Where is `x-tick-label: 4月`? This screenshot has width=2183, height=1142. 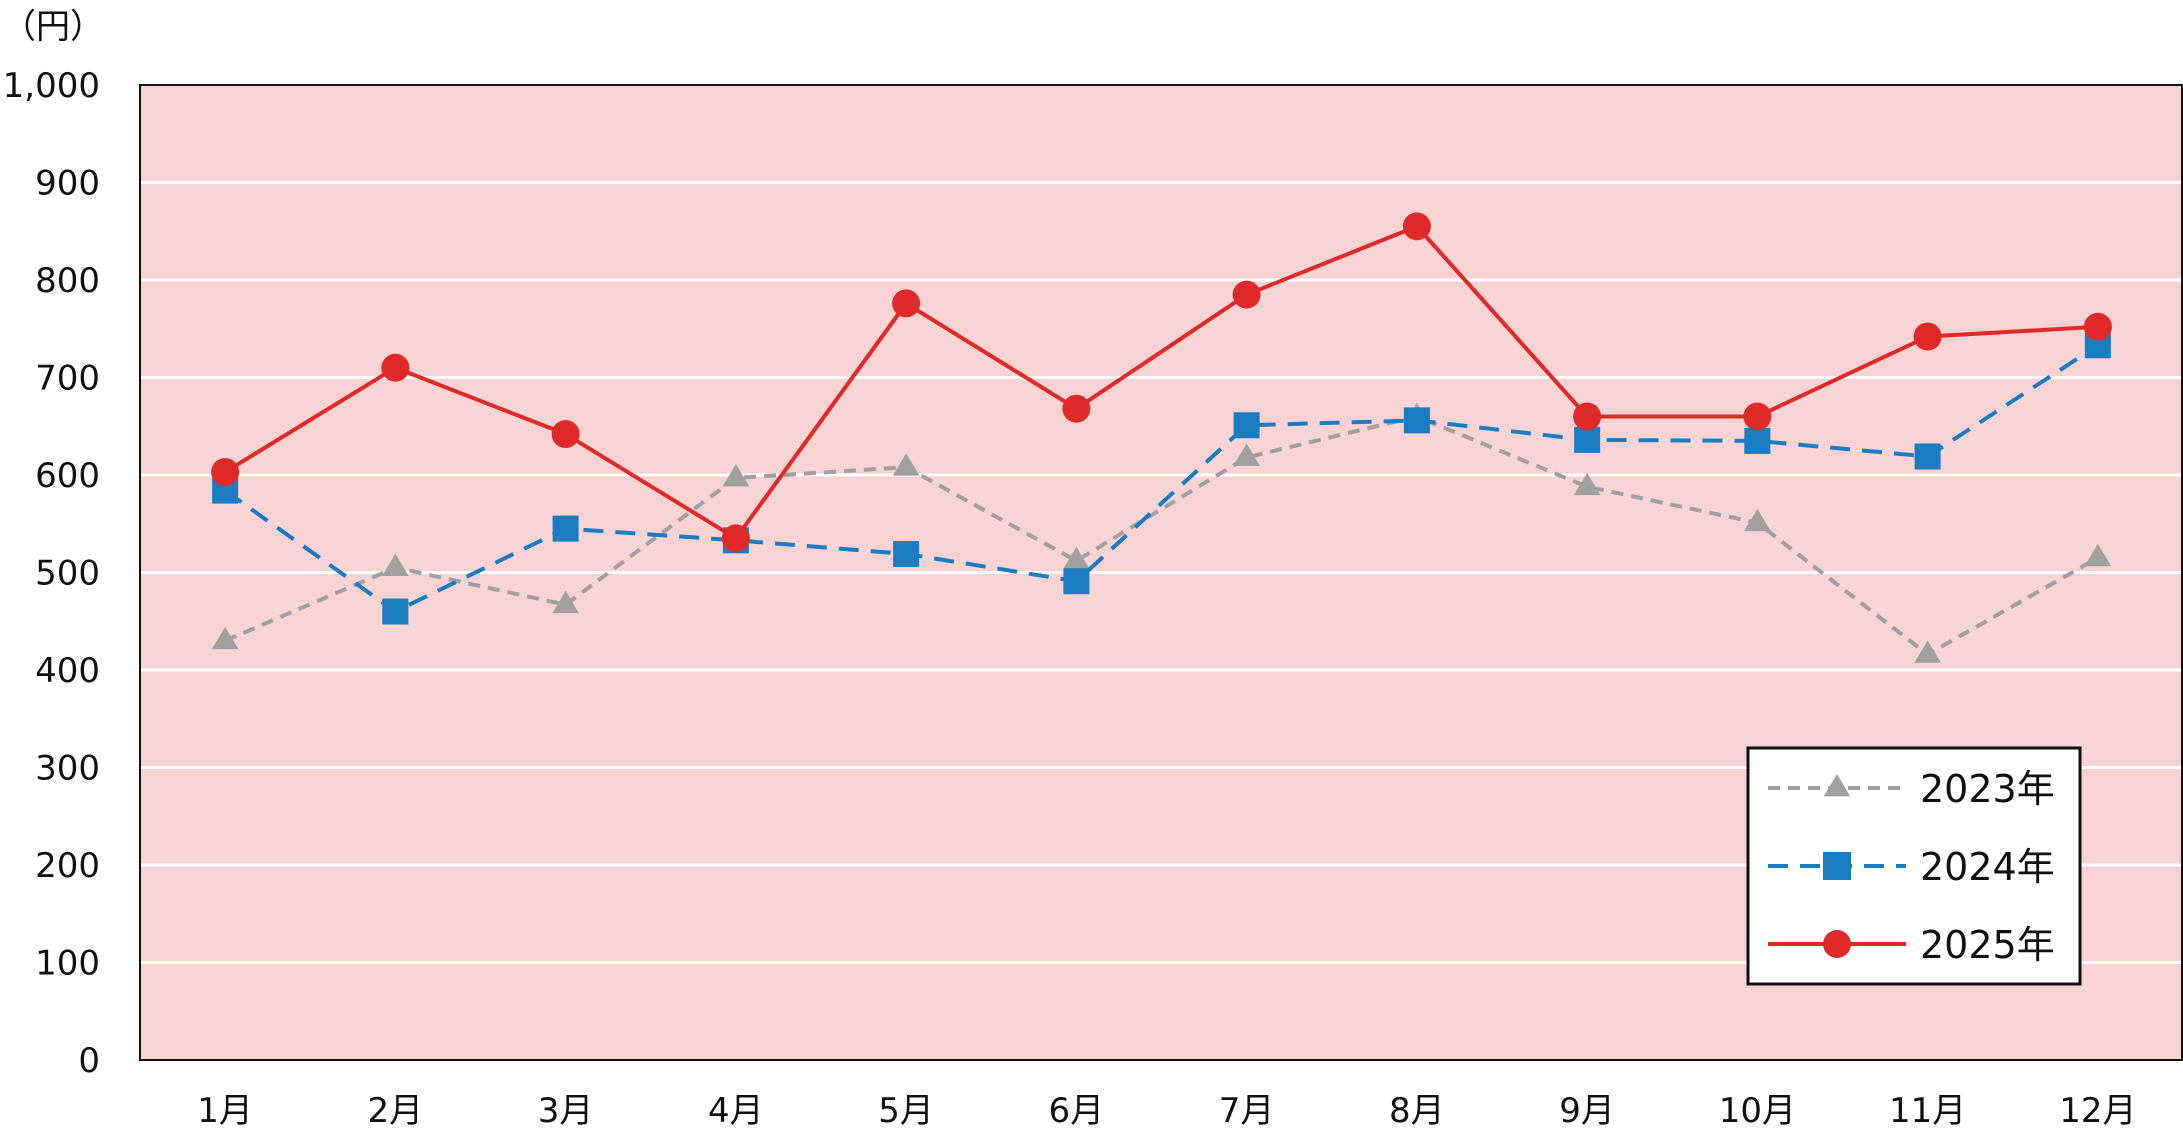
x-tick-label: 4月 is located at coordinates (736, 1111).